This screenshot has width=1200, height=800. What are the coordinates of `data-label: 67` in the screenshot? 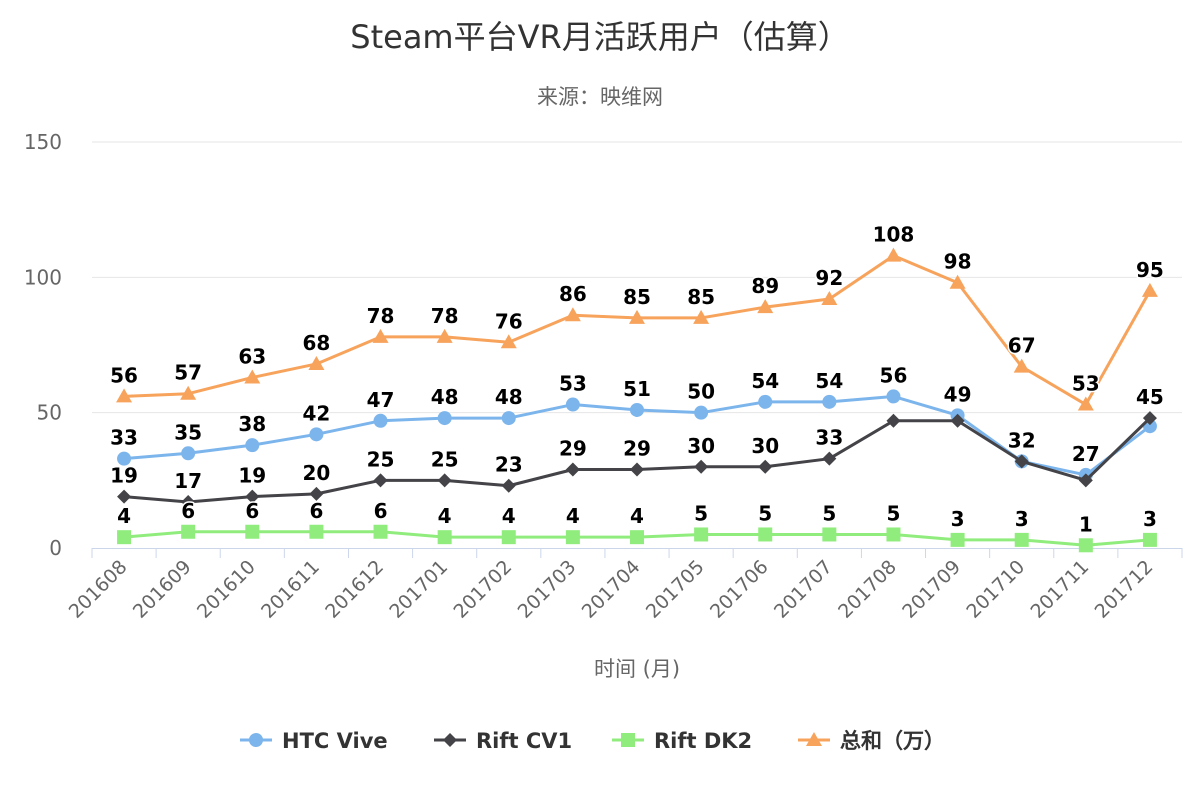 It's located at (1022, 346).